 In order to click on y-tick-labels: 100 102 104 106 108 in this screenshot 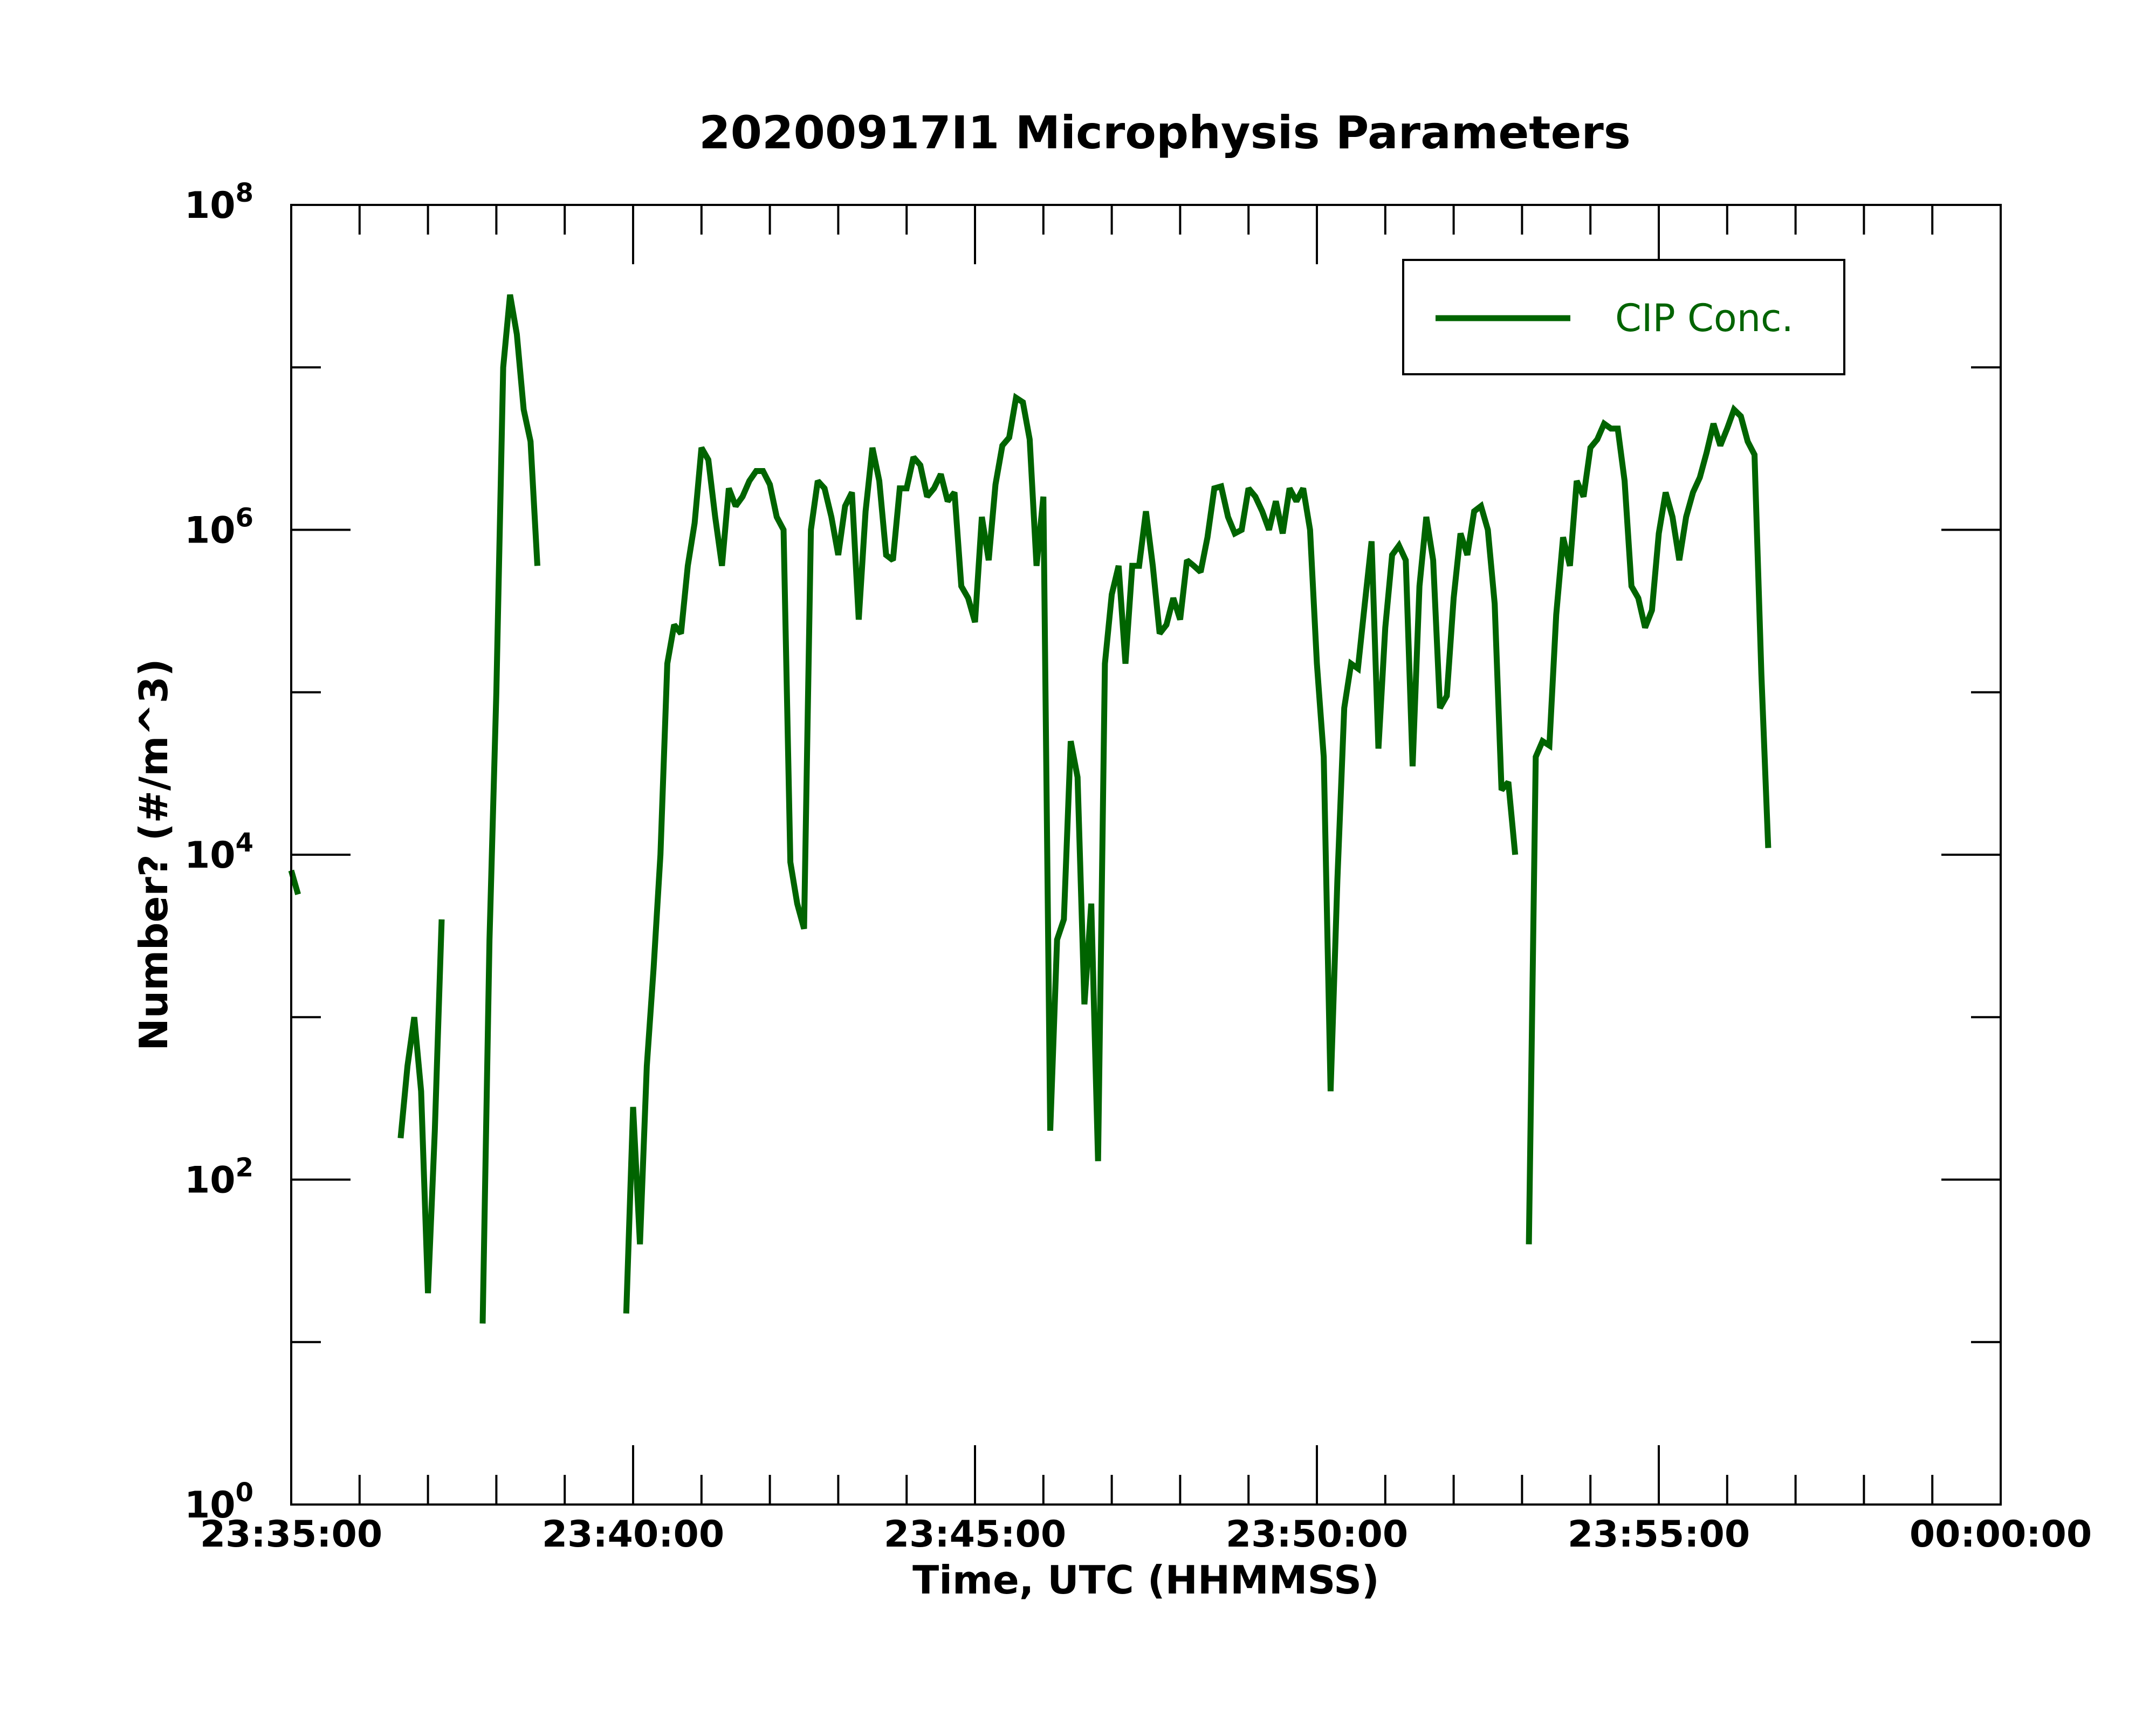, I will do `click(219, 852)`.